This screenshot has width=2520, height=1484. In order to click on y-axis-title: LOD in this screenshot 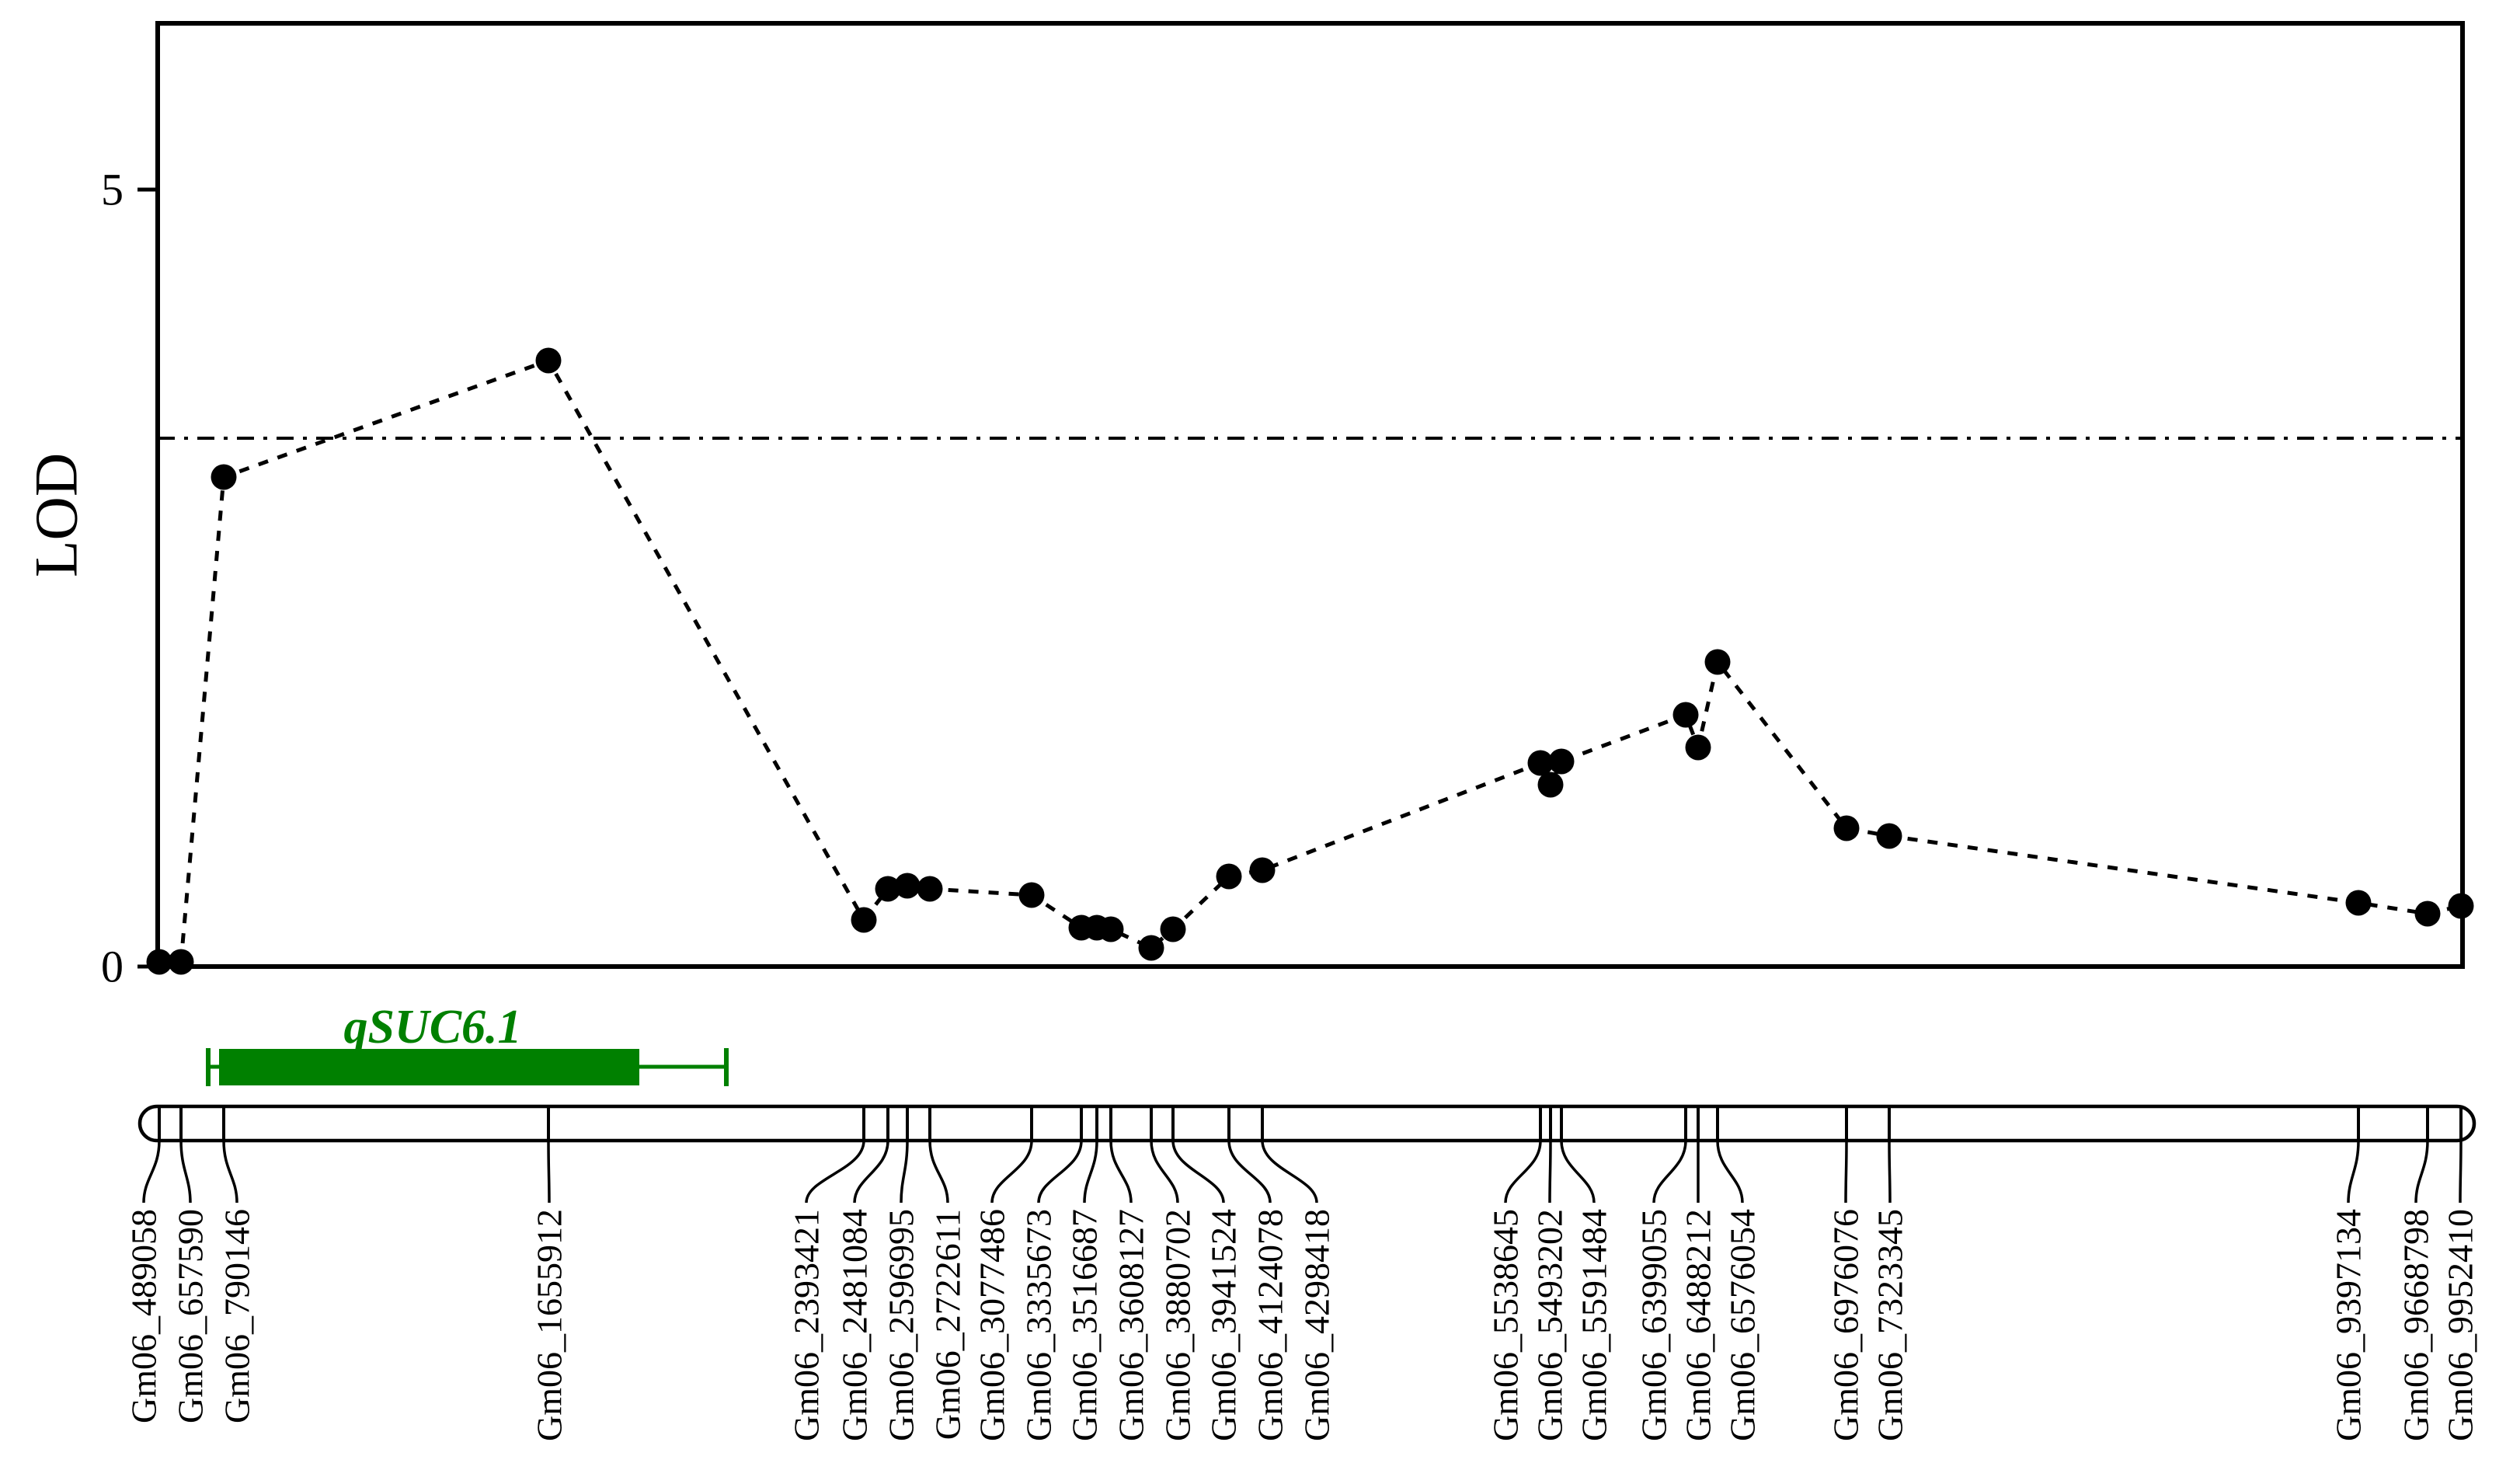, I will do `click(56, 515)`.